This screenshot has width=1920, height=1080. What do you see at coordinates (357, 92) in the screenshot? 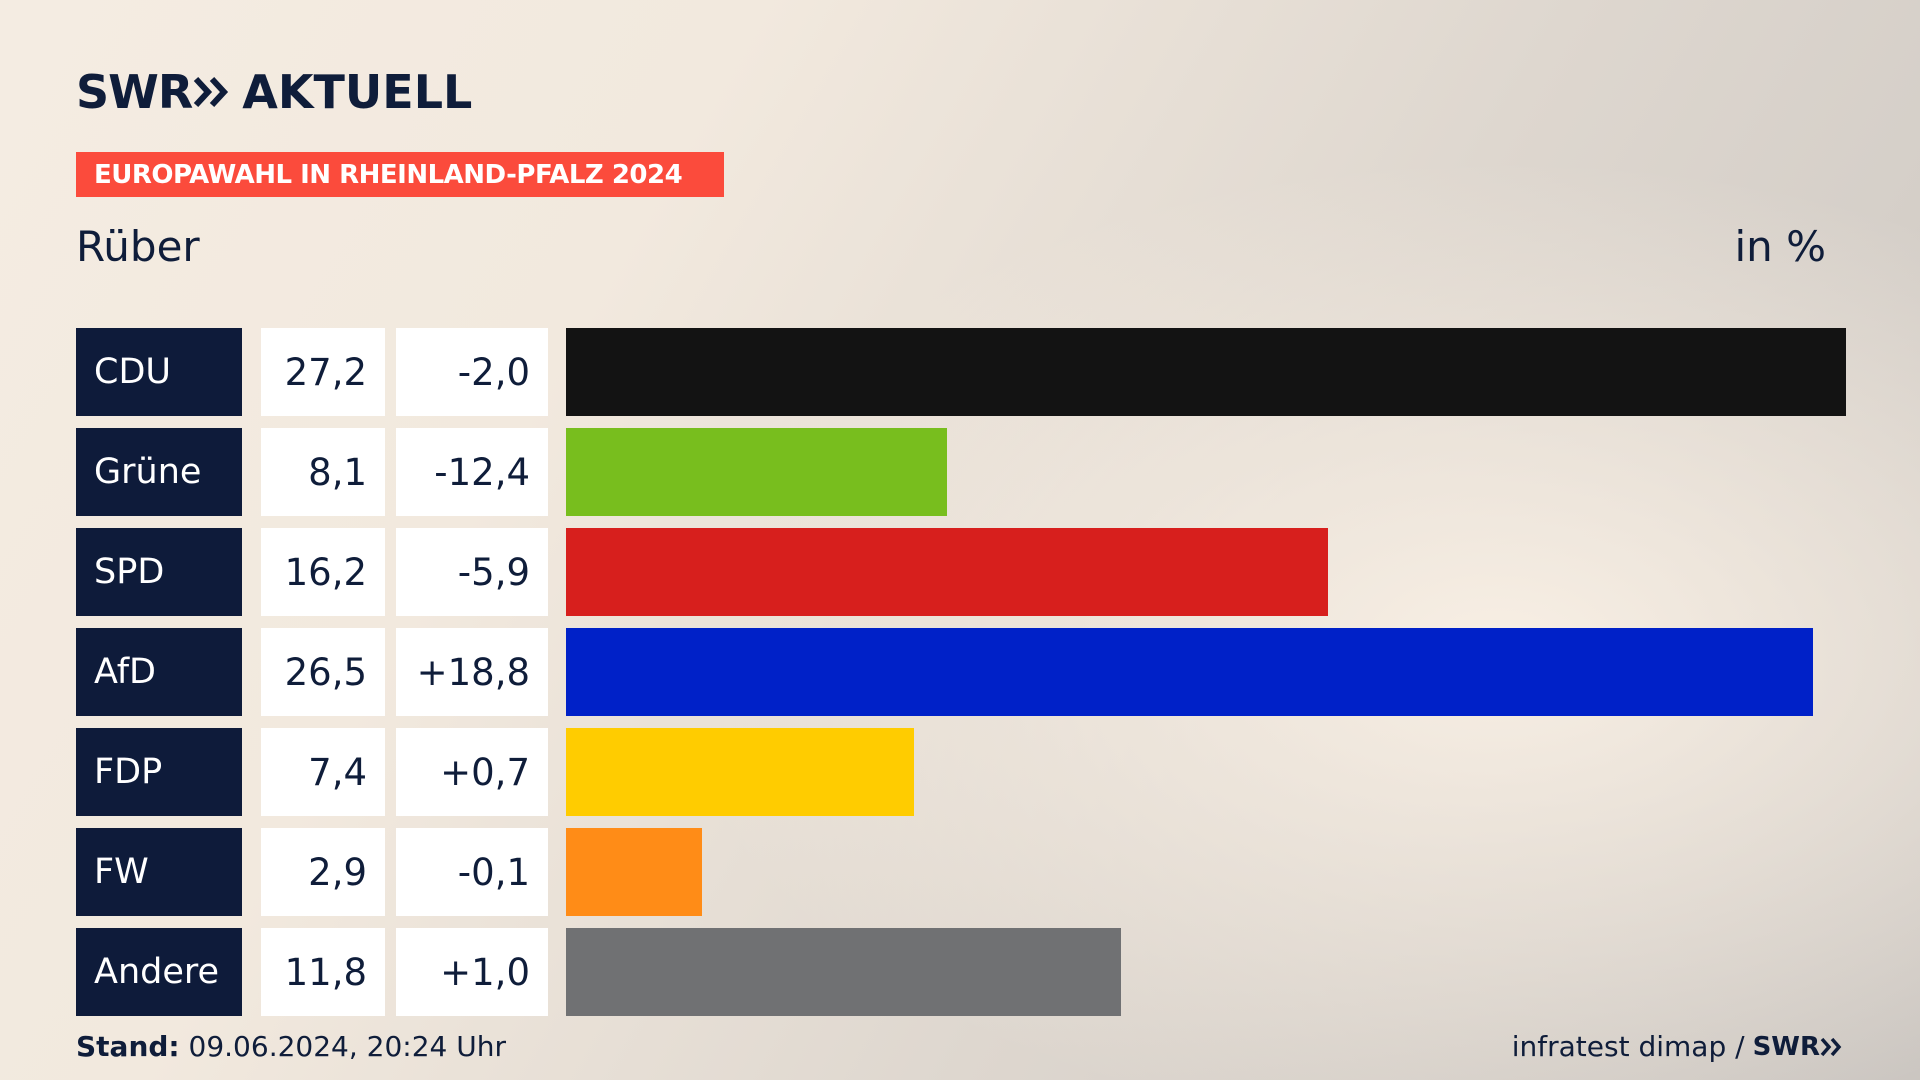
I see `logo-aktuell-text: AKTUELL` at bounding box center [357, 92].